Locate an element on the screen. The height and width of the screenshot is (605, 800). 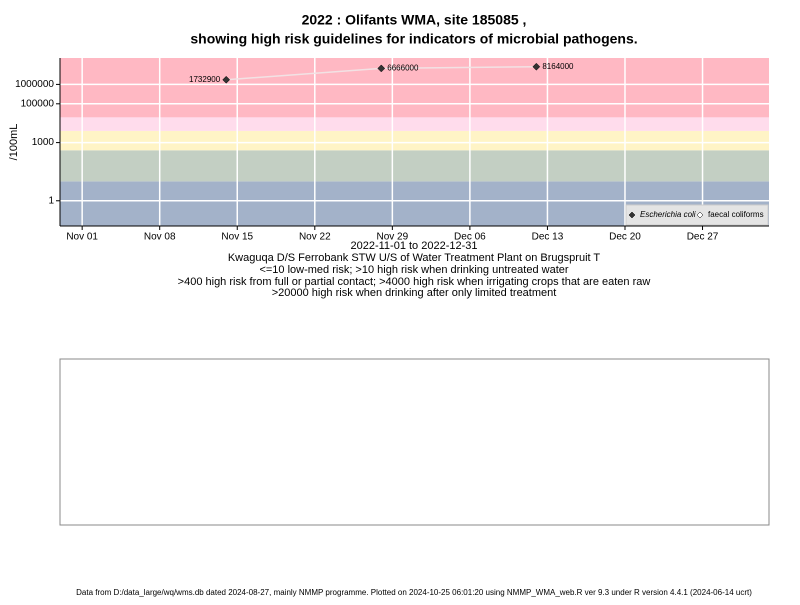
x-tick-label: Dec 06 is located at coordinates (470, 237).